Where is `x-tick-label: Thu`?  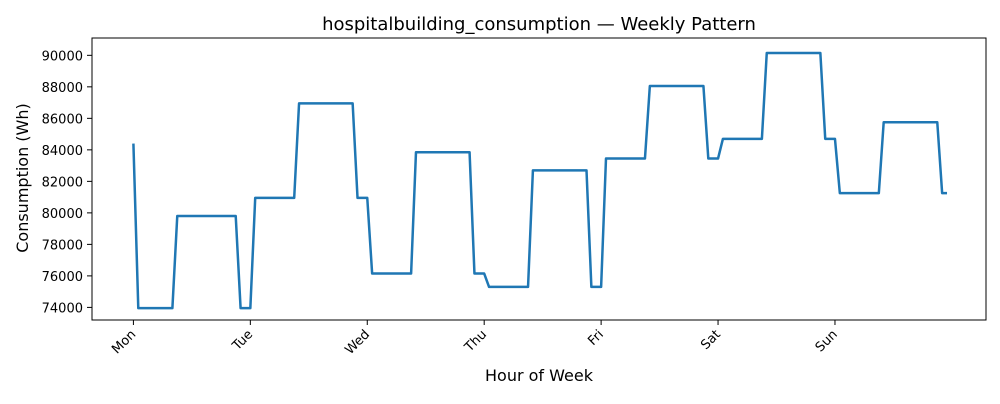
x-tick-label: Thu is located at coordinates (475, 341).